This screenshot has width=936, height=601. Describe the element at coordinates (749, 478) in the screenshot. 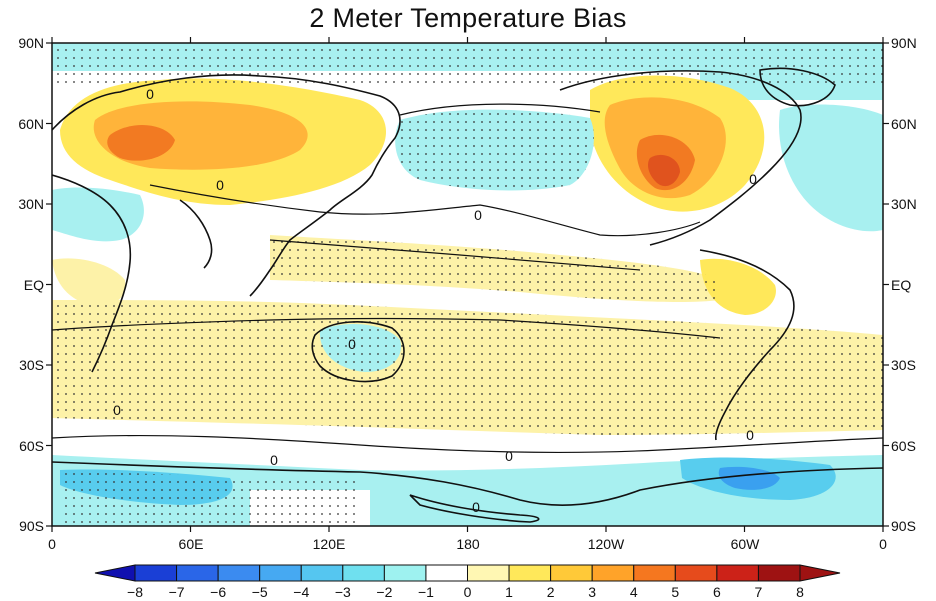

I see `antarctic-cool-peak` at that location.